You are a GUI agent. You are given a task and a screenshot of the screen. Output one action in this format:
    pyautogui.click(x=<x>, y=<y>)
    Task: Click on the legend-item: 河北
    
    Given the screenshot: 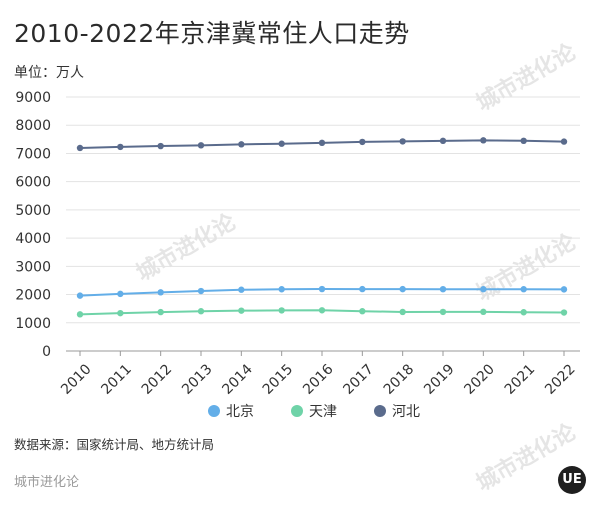 What is the action you would take?
    pyautogui.click(x=397, y=412)
    